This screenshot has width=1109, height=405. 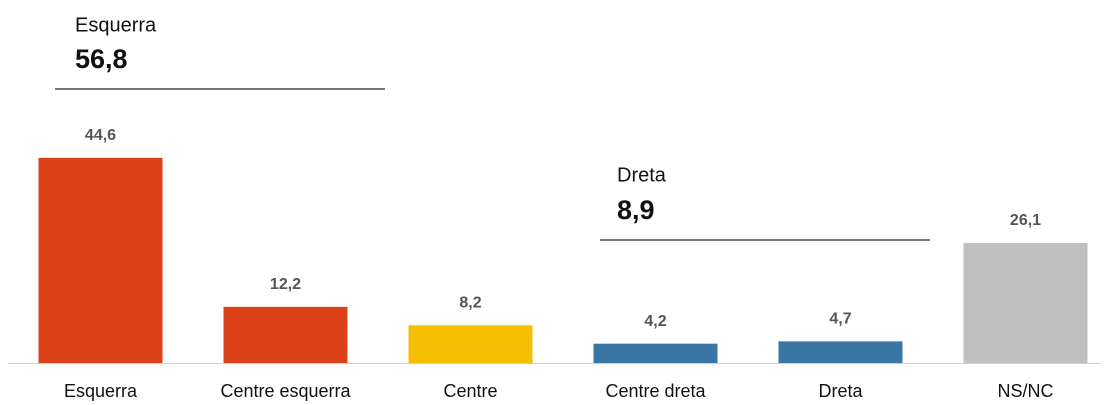 I want to click on value-label: 4,7, so click(x=840, y=319).